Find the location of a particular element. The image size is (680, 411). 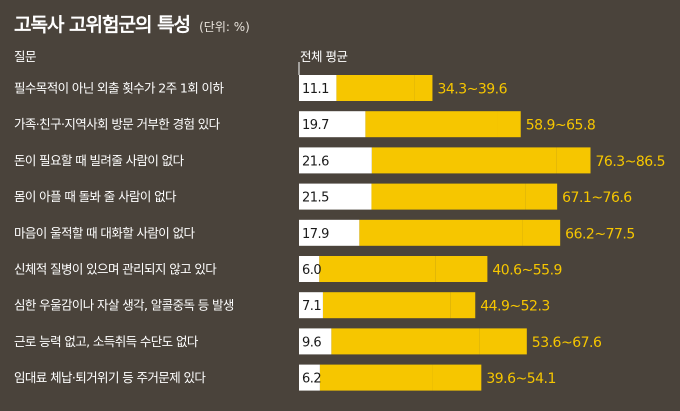

average-value-label: 6.0 is located at coordinates (311, 270).